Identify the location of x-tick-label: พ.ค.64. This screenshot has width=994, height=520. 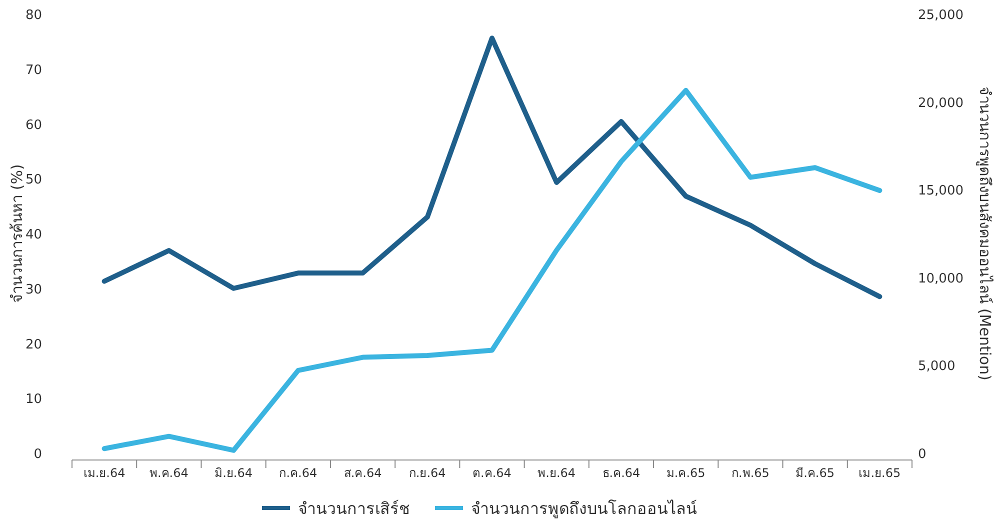
(168, 473).